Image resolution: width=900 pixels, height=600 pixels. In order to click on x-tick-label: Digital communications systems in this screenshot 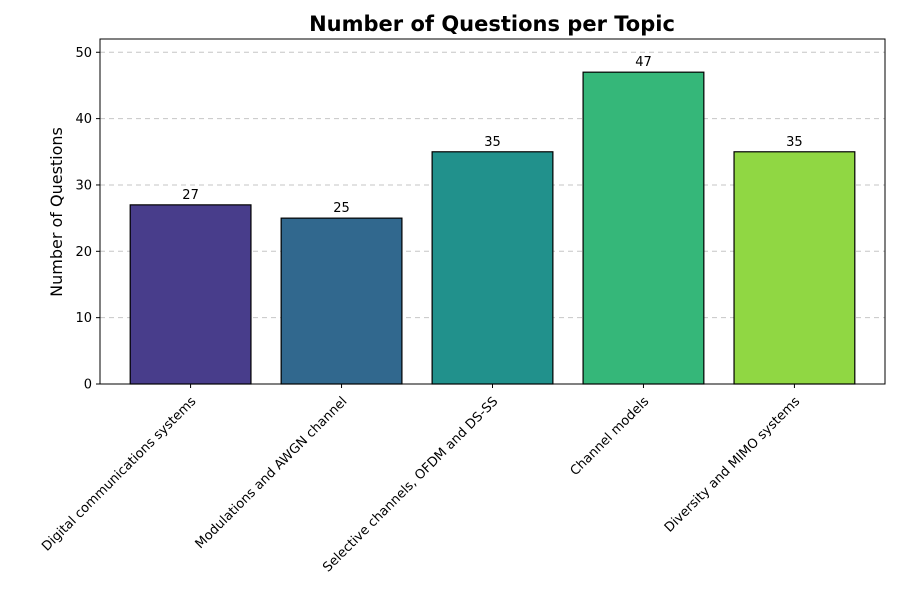, I will do `click(119, 474)`.